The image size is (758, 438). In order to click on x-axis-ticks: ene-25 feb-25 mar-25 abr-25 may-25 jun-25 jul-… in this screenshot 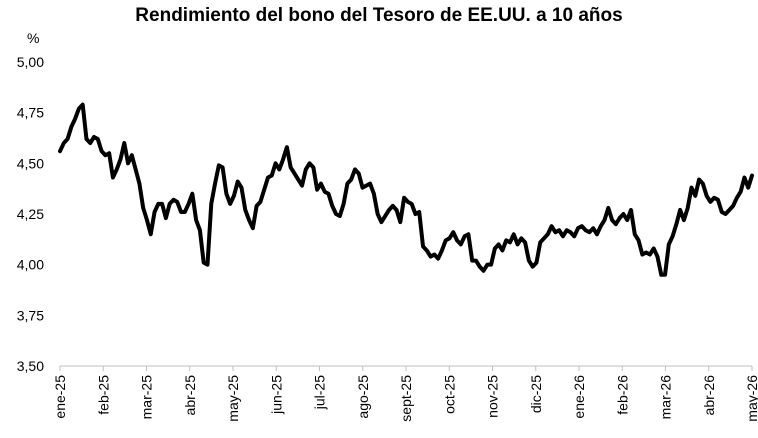, I will do `click(405, 394)`.